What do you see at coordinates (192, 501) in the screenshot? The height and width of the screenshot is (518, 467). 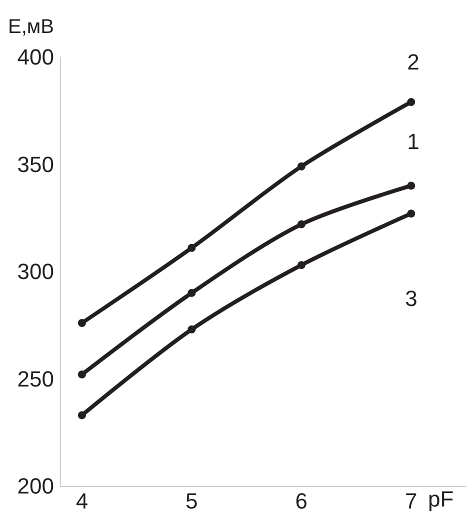 I see `x-tick-label: 5` at bounding box center [192, 501].